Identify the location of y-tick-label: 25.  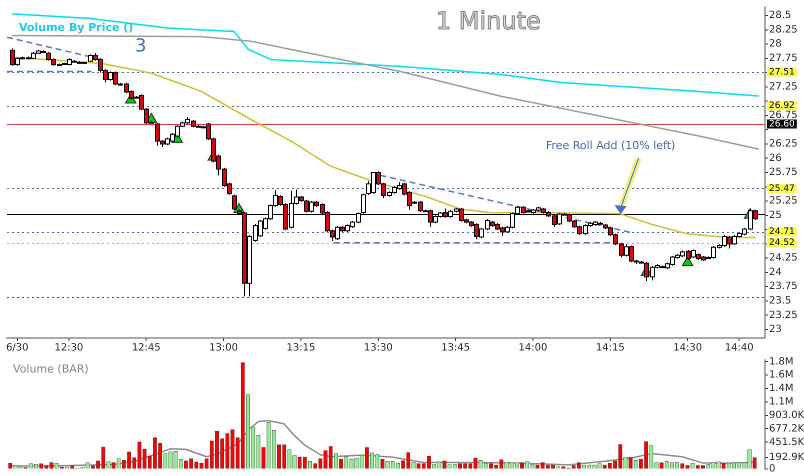
(775, 215).